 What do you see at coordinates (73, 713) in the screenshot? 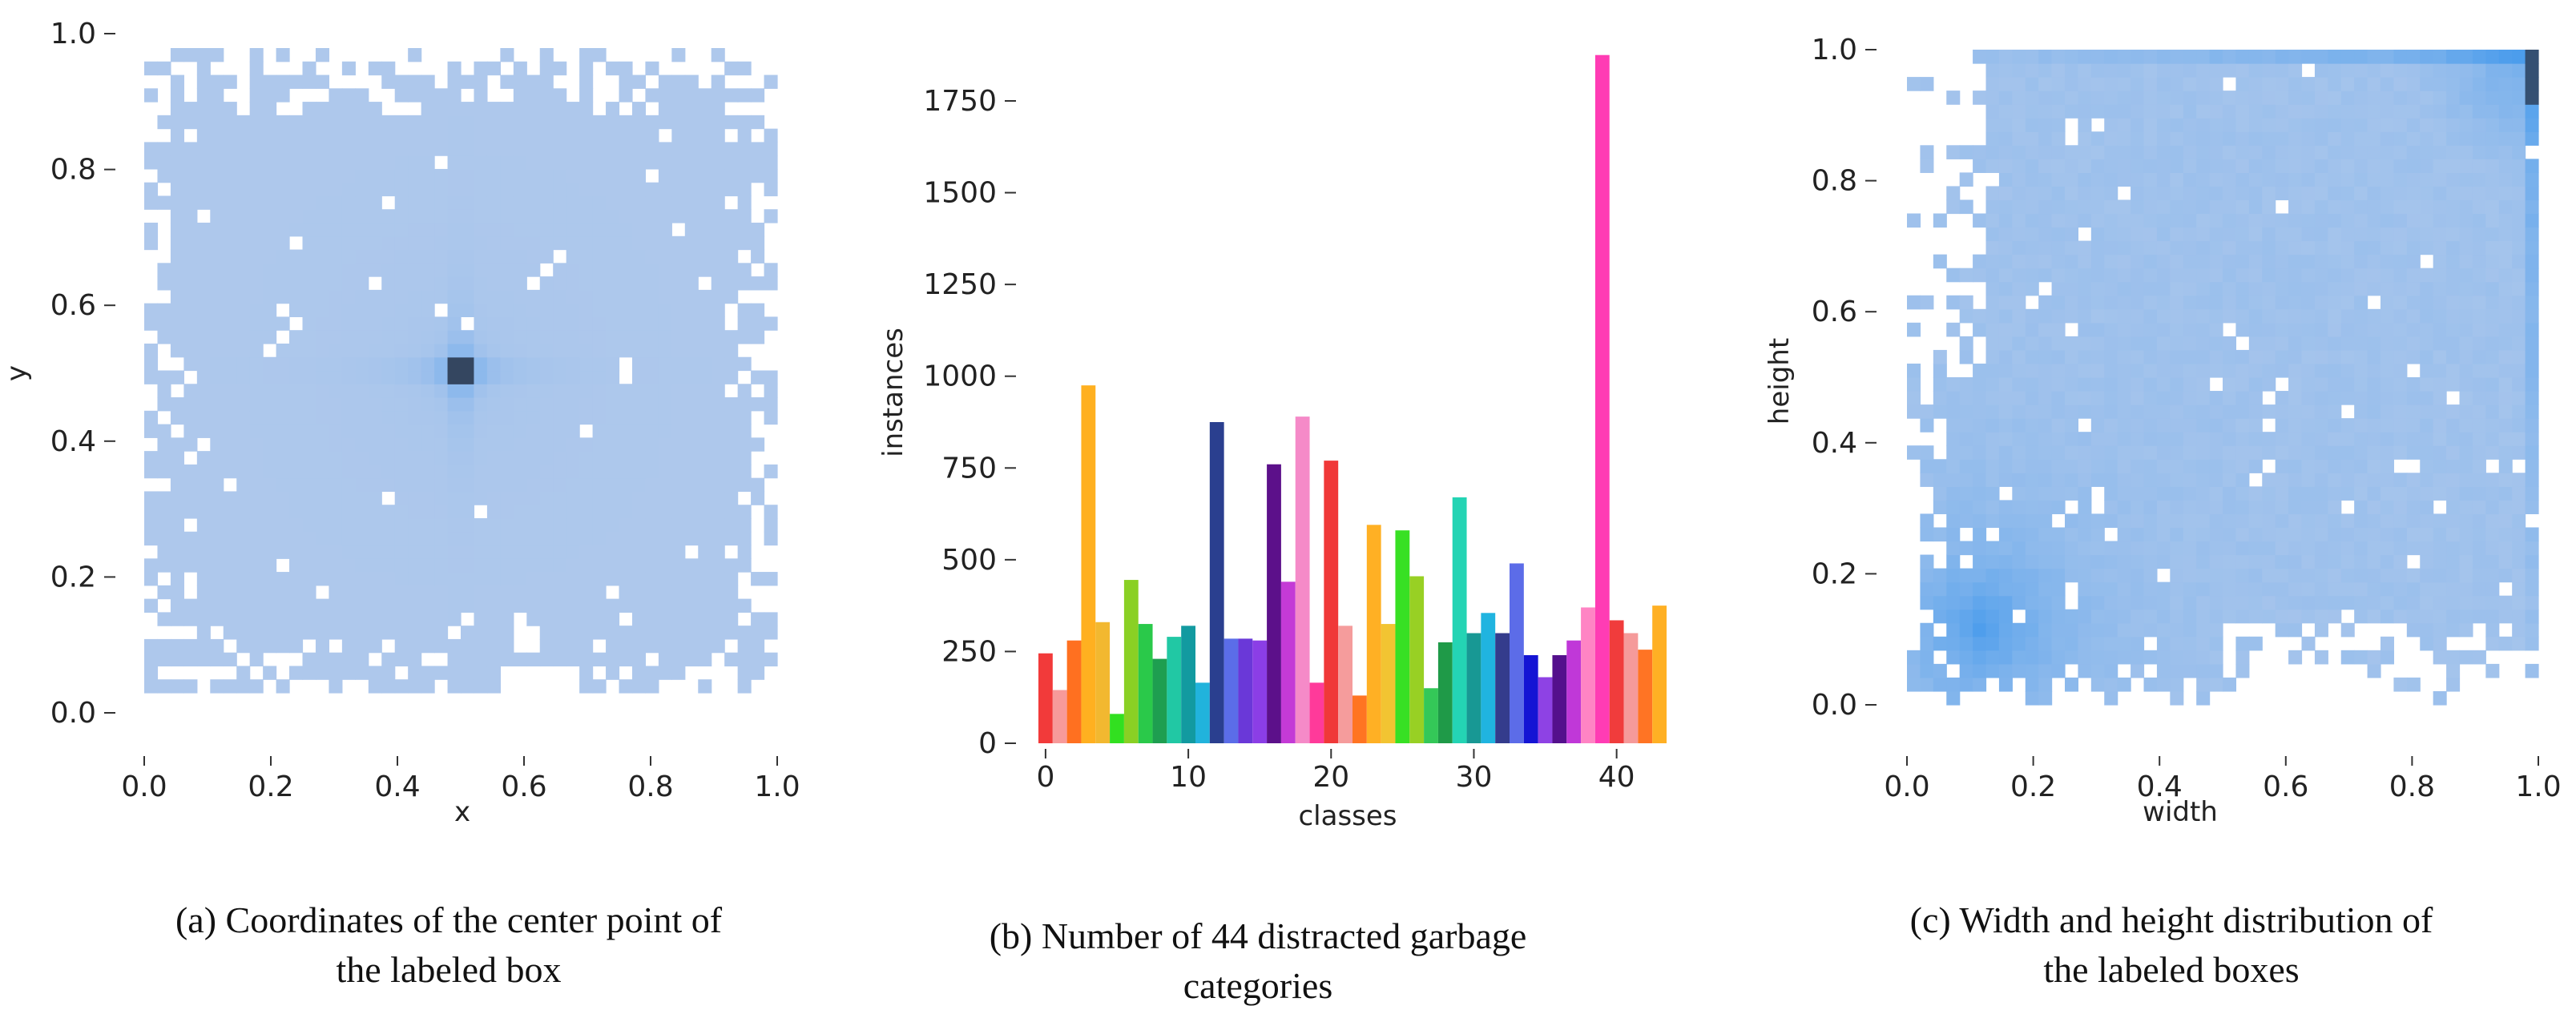
I see `chart-a-ytick-label: 0.0` at bounding box center [73, 713].